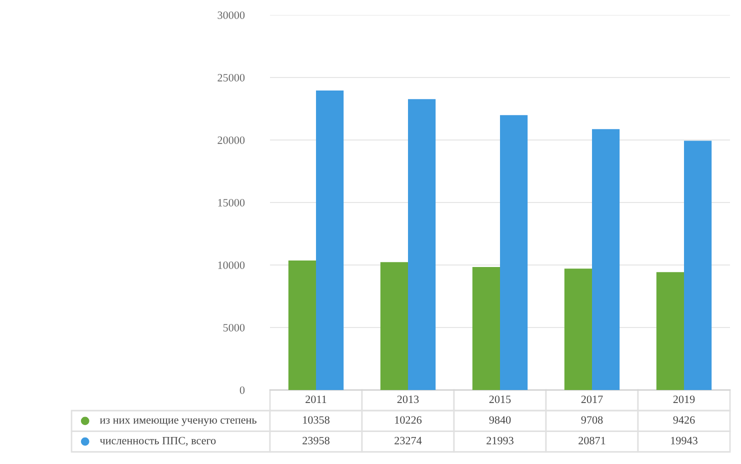  What do you see at coordinates (408, 440) in the screenshot?
I see `data-label: 23274` at bounding box center [408, 440].